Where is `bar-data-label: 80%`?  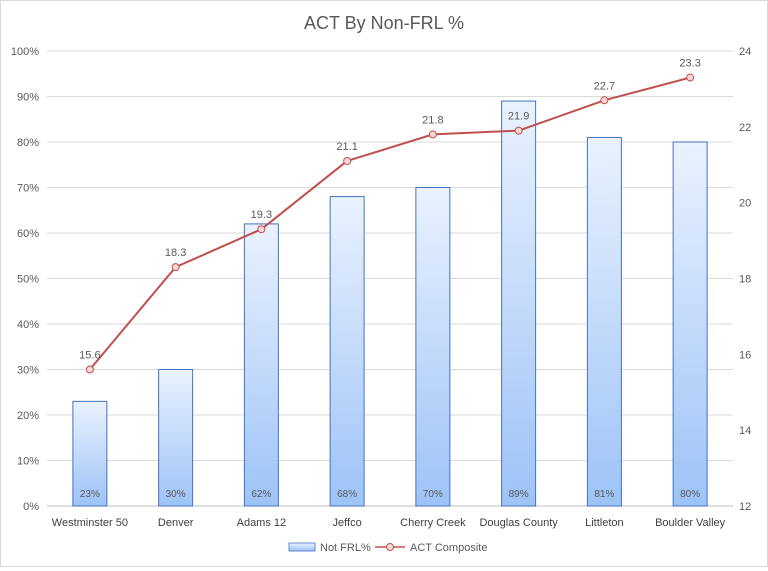
bar-data-label: 80% is located at coordinates (690, 494).